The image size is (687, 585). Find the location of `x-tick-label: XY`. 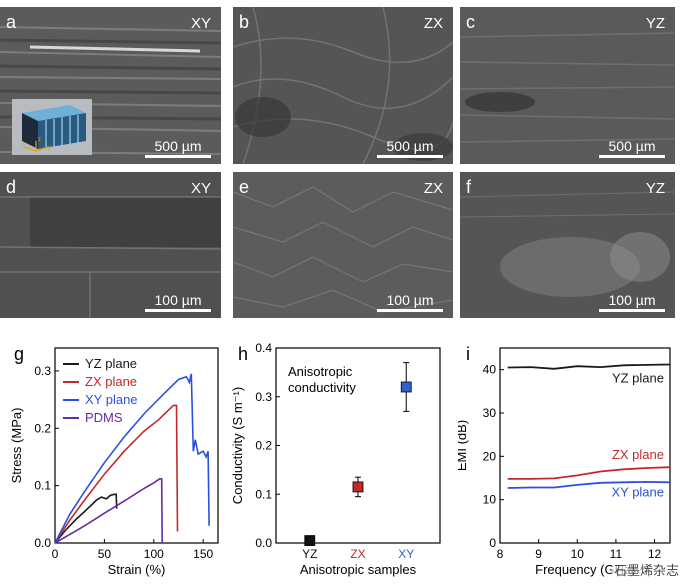

x-tick-label: XY is located at coordinates (406, 554).